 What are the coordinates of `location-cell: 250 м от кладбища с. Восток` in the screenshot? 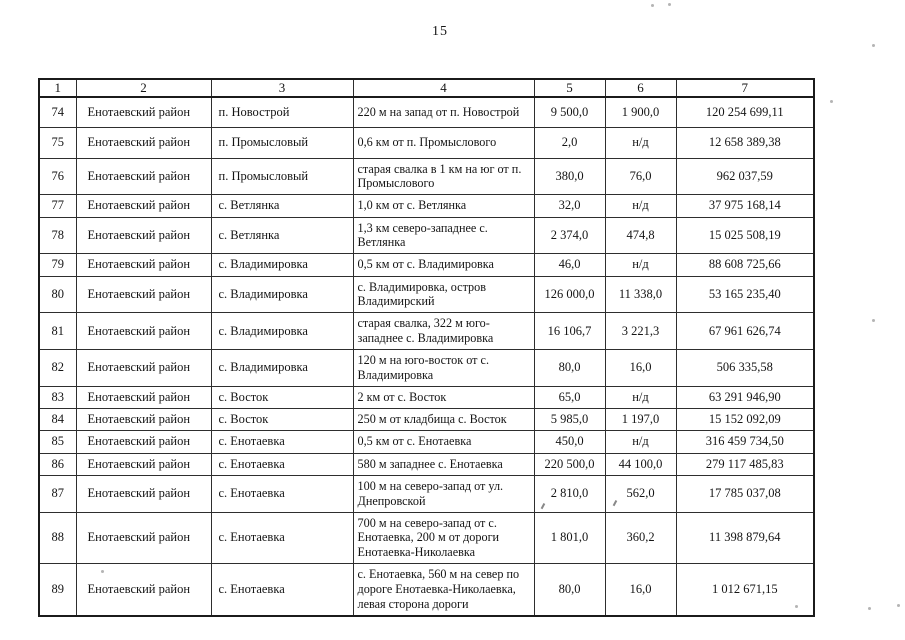 It's located at (443, 419).